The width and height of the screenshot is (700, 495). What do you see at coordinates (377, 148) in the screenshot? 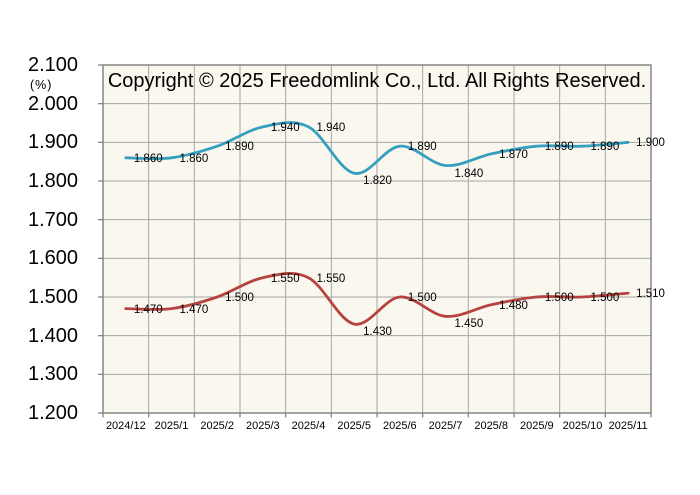
I see `upper-series-line` at bounding box center [377, 148].